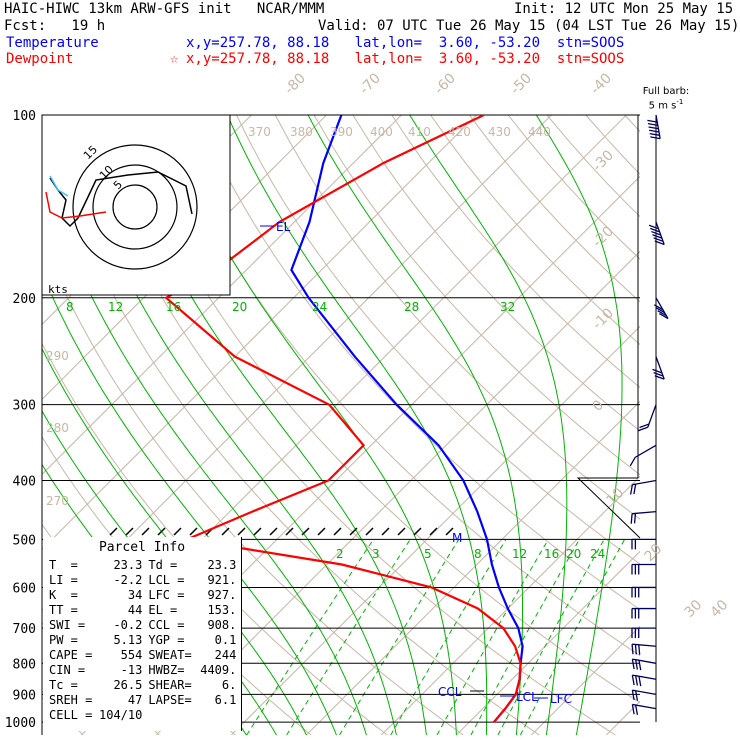  What do you see at coordinates (40, 59) in the screenshot?
I see `dewpoint-legend: Dewpoint` at bounding box center [40, 59].